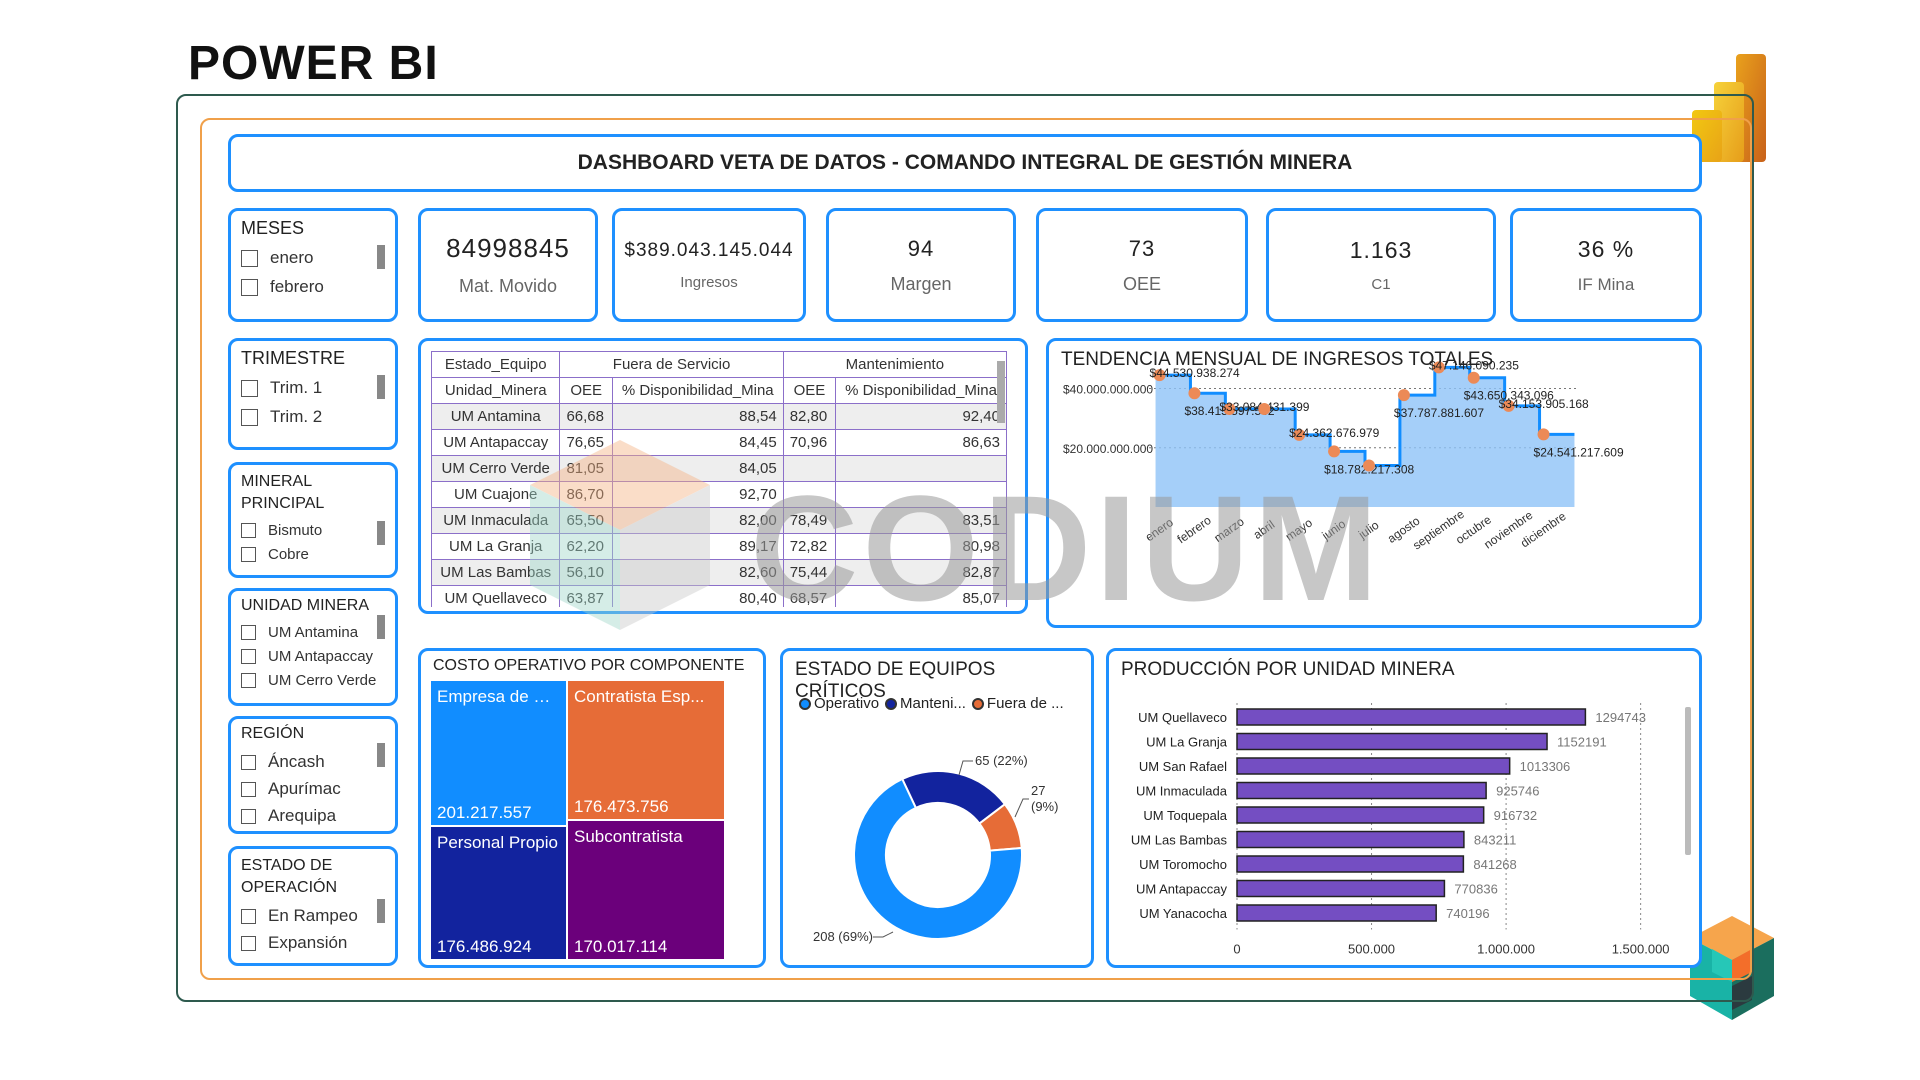 This screenshot has width=1920, height=1080. I want to click on slicer-option: Trim. 1, so click(313, 388).